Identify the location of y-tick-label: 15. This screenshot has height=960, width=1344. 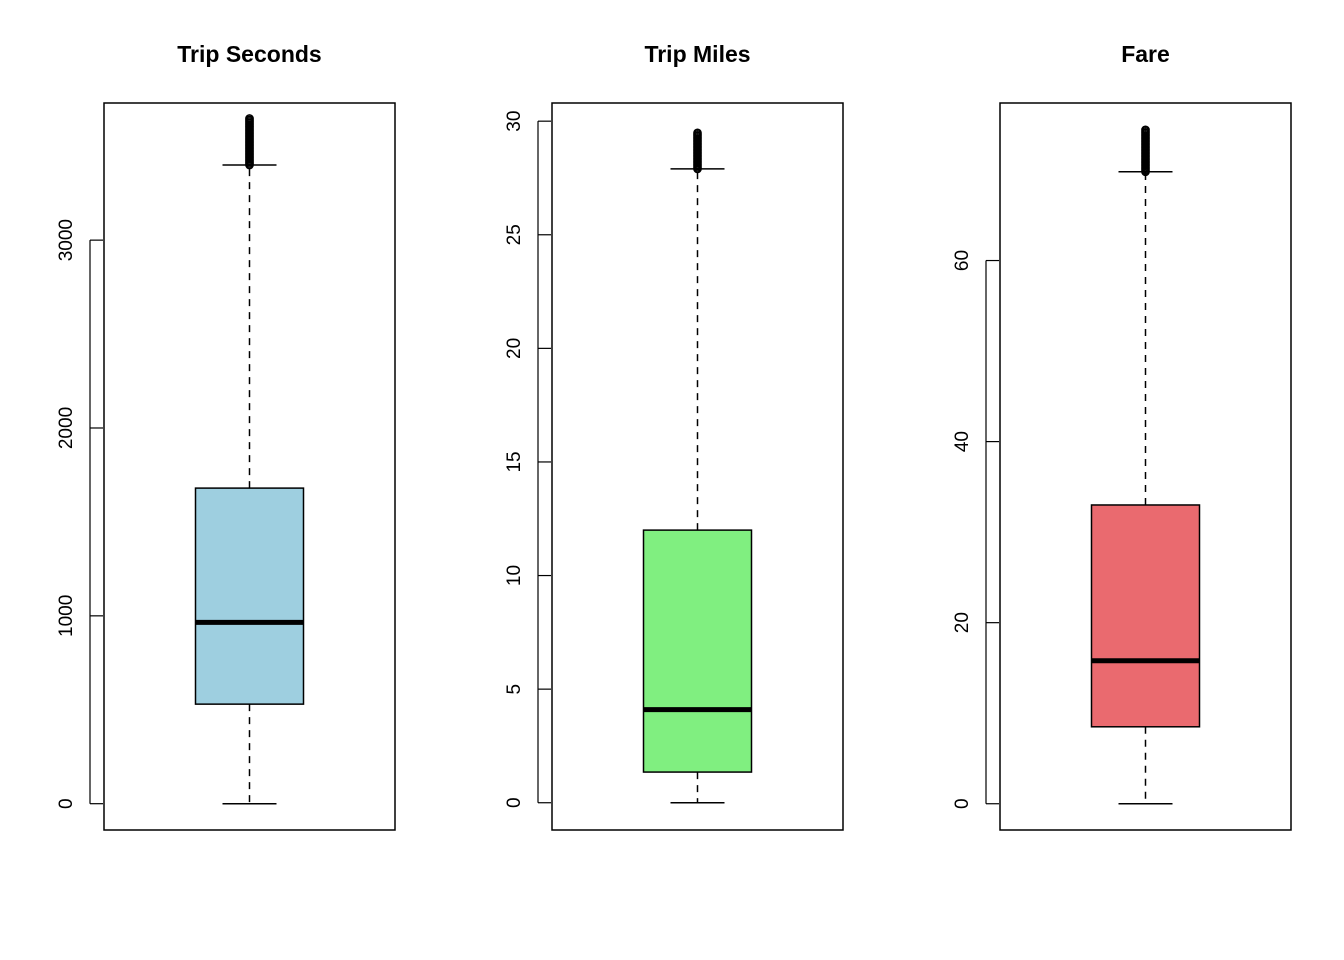
(514, 461).